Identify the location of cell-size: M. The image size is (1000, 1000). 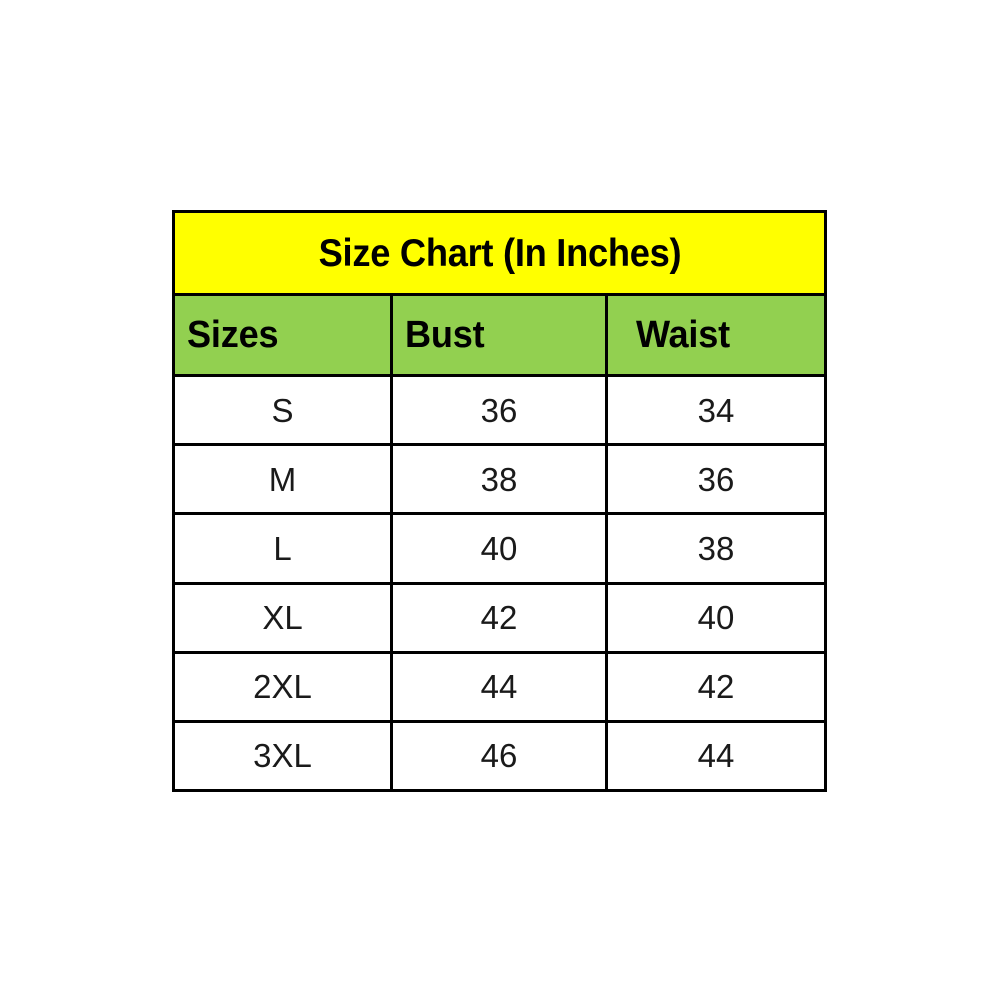
(282, 479).